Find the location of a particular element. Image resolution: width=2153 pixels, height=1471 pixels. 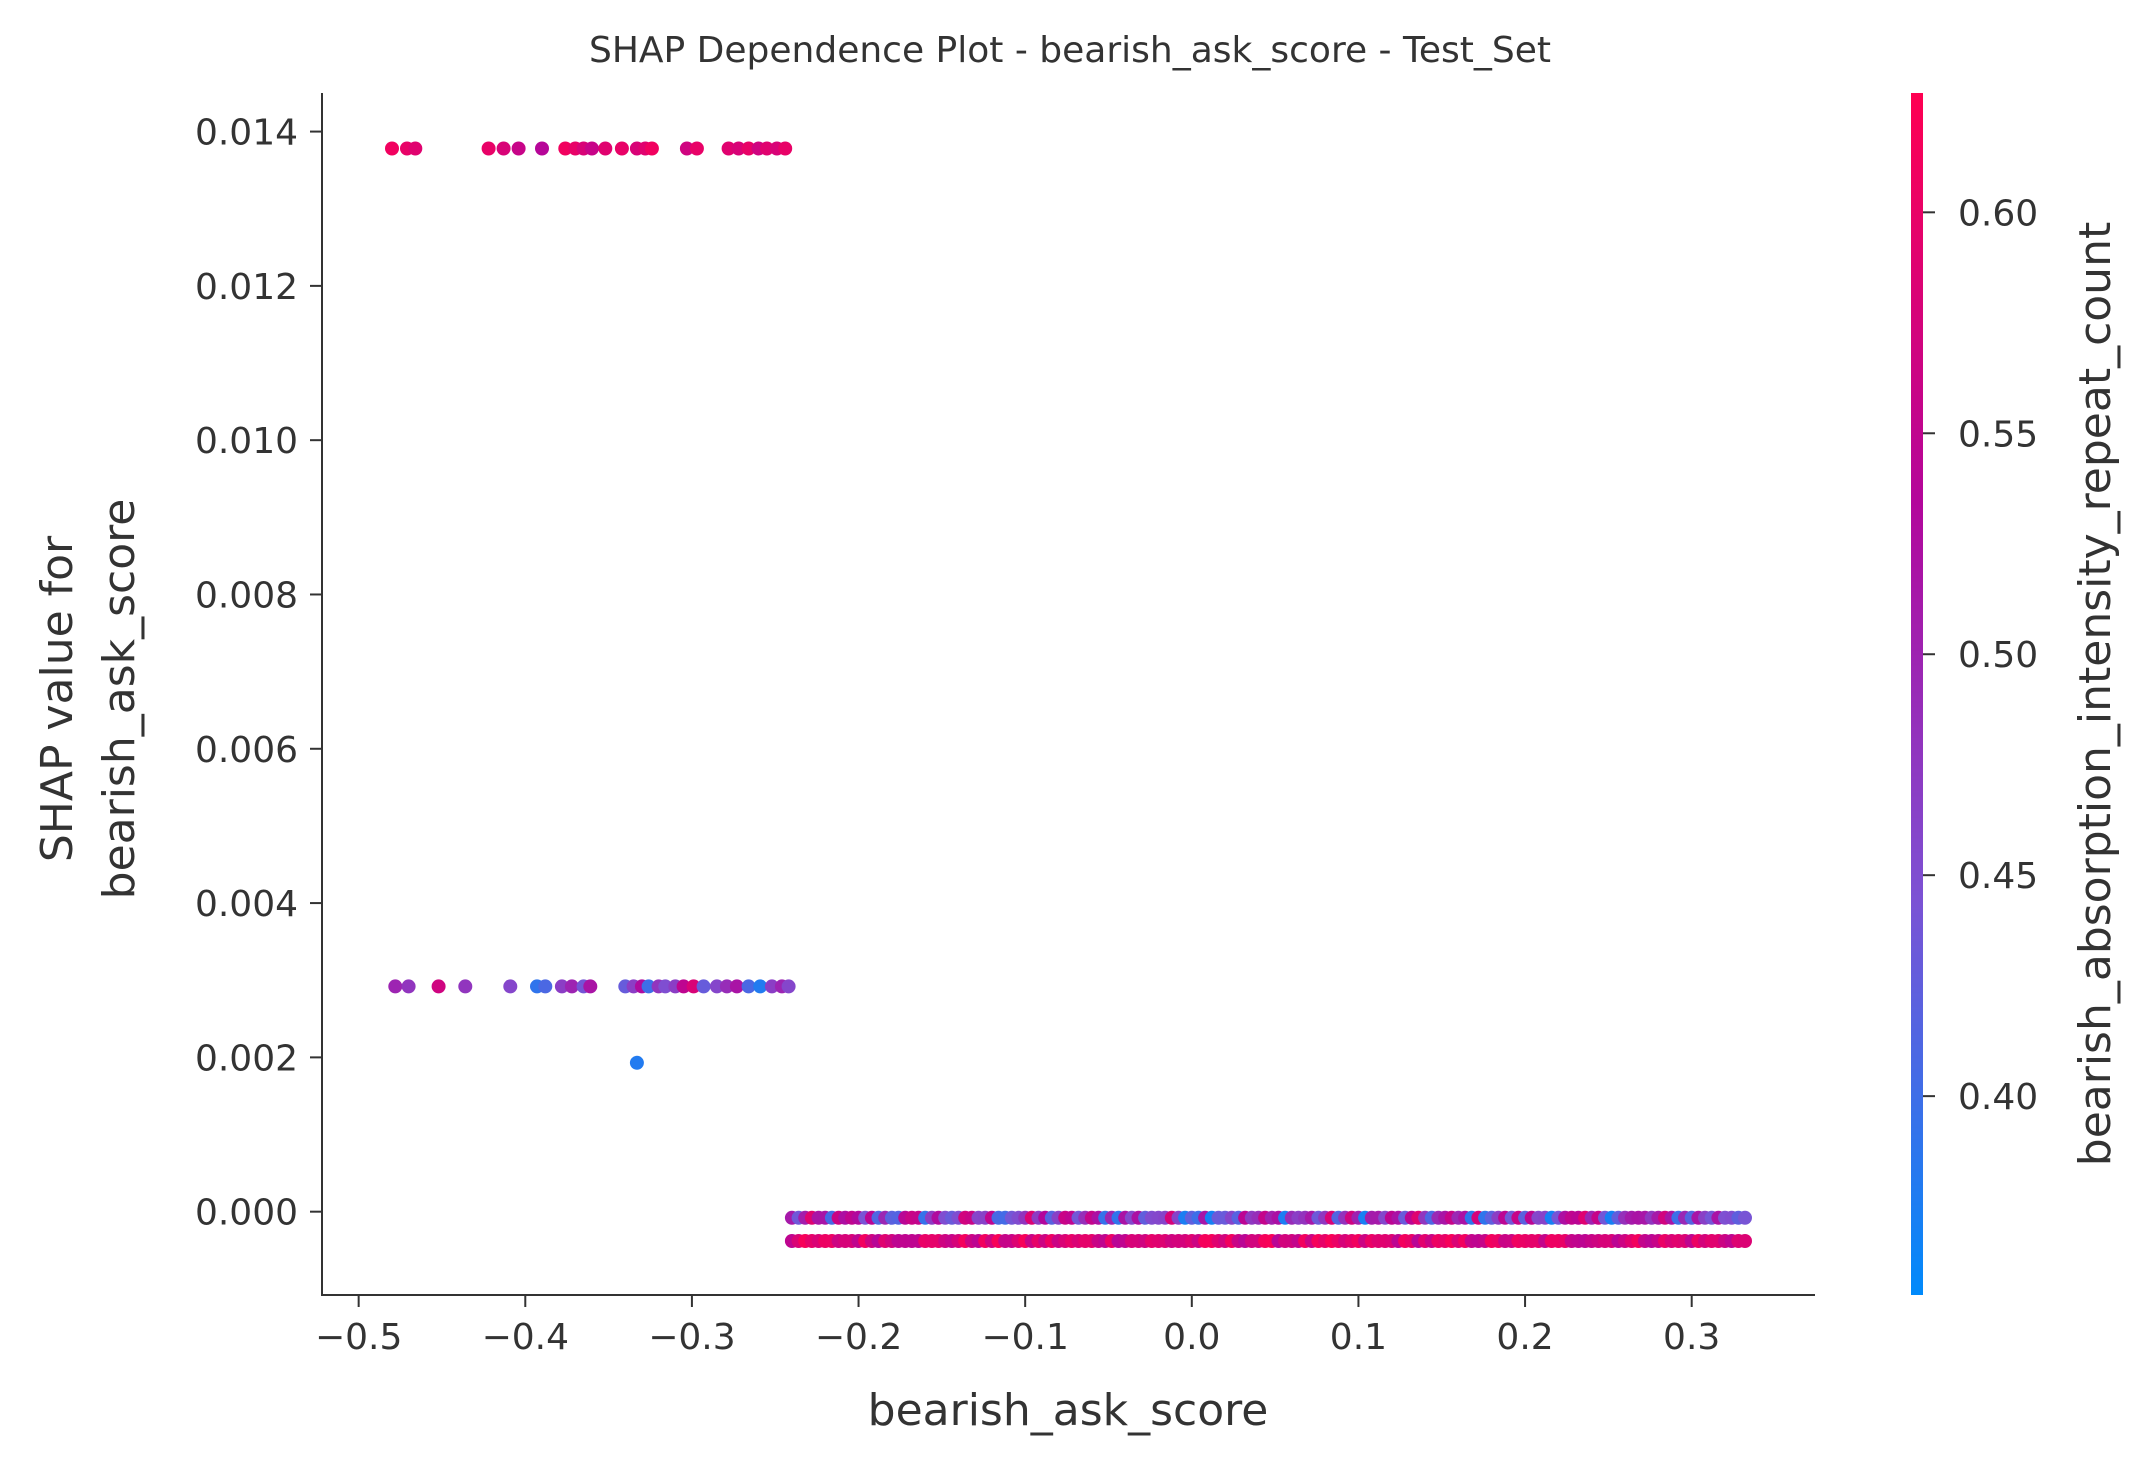

x-axis-label: bearish_ask_score is located at coordinates (1068, 1410).